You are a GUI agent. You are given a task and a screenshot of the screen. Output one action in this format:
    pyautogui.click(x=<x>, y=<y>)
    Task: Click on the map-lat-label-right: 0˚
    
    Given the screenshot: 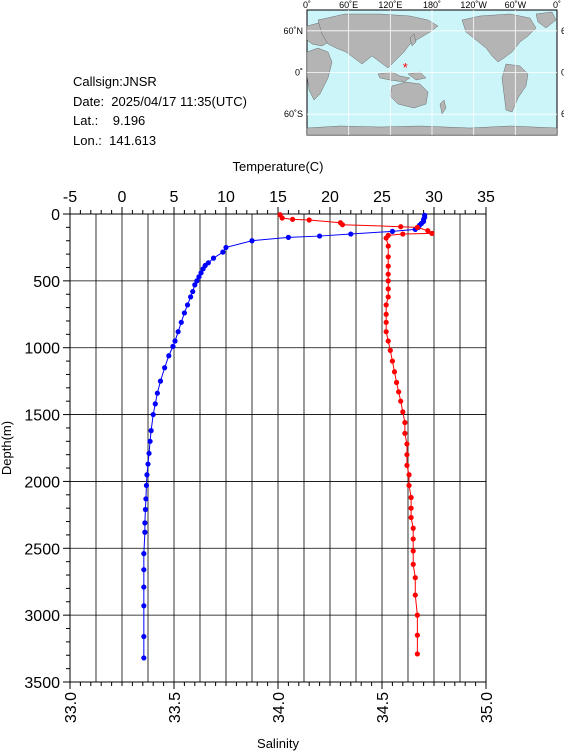 What is the action you would take?
    pyautogui.click(x=562, y=73)
    